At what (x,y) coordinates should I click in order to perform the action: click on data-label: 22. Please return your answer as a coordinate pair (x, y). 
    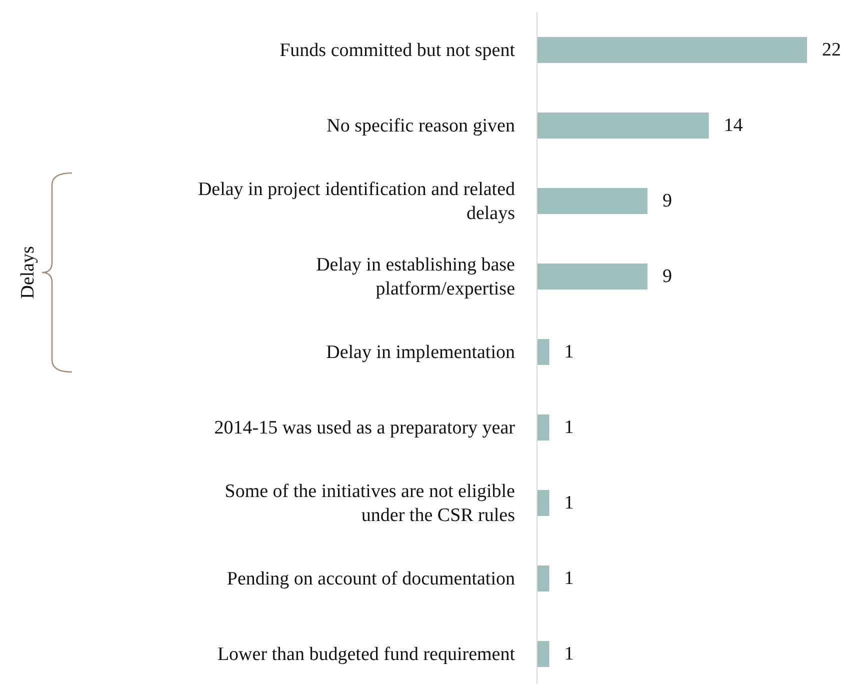
    Looking at the image, I should click on (831, 50).